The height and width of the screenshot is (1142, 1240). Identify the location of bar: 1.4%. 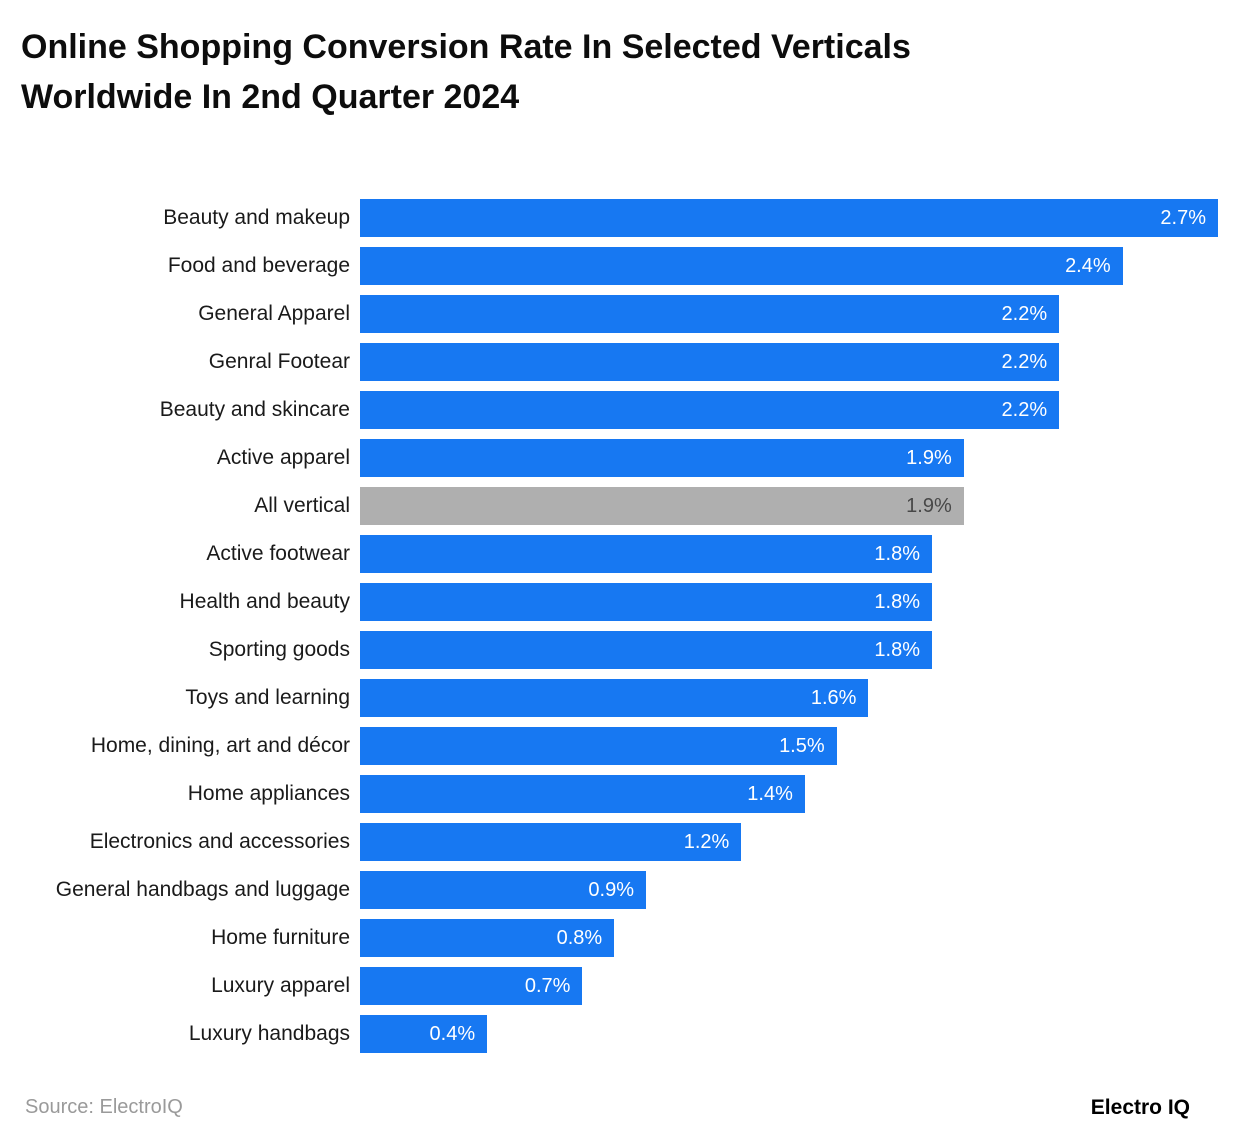
(582, 794).